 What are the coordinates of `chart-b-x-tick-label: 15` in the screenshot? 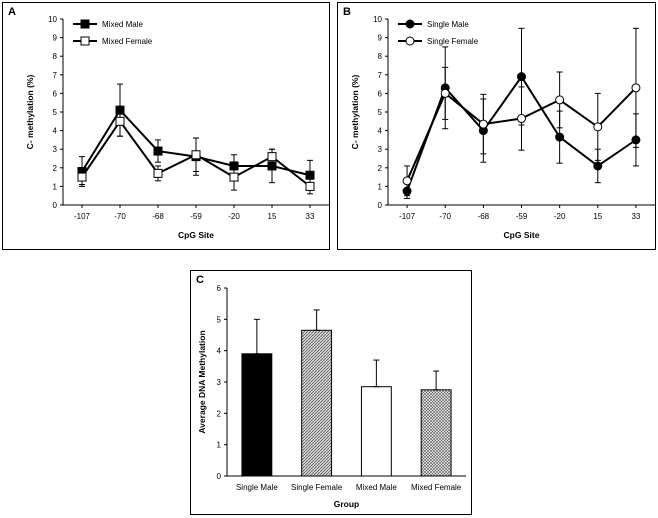 It's located at (597, 216).